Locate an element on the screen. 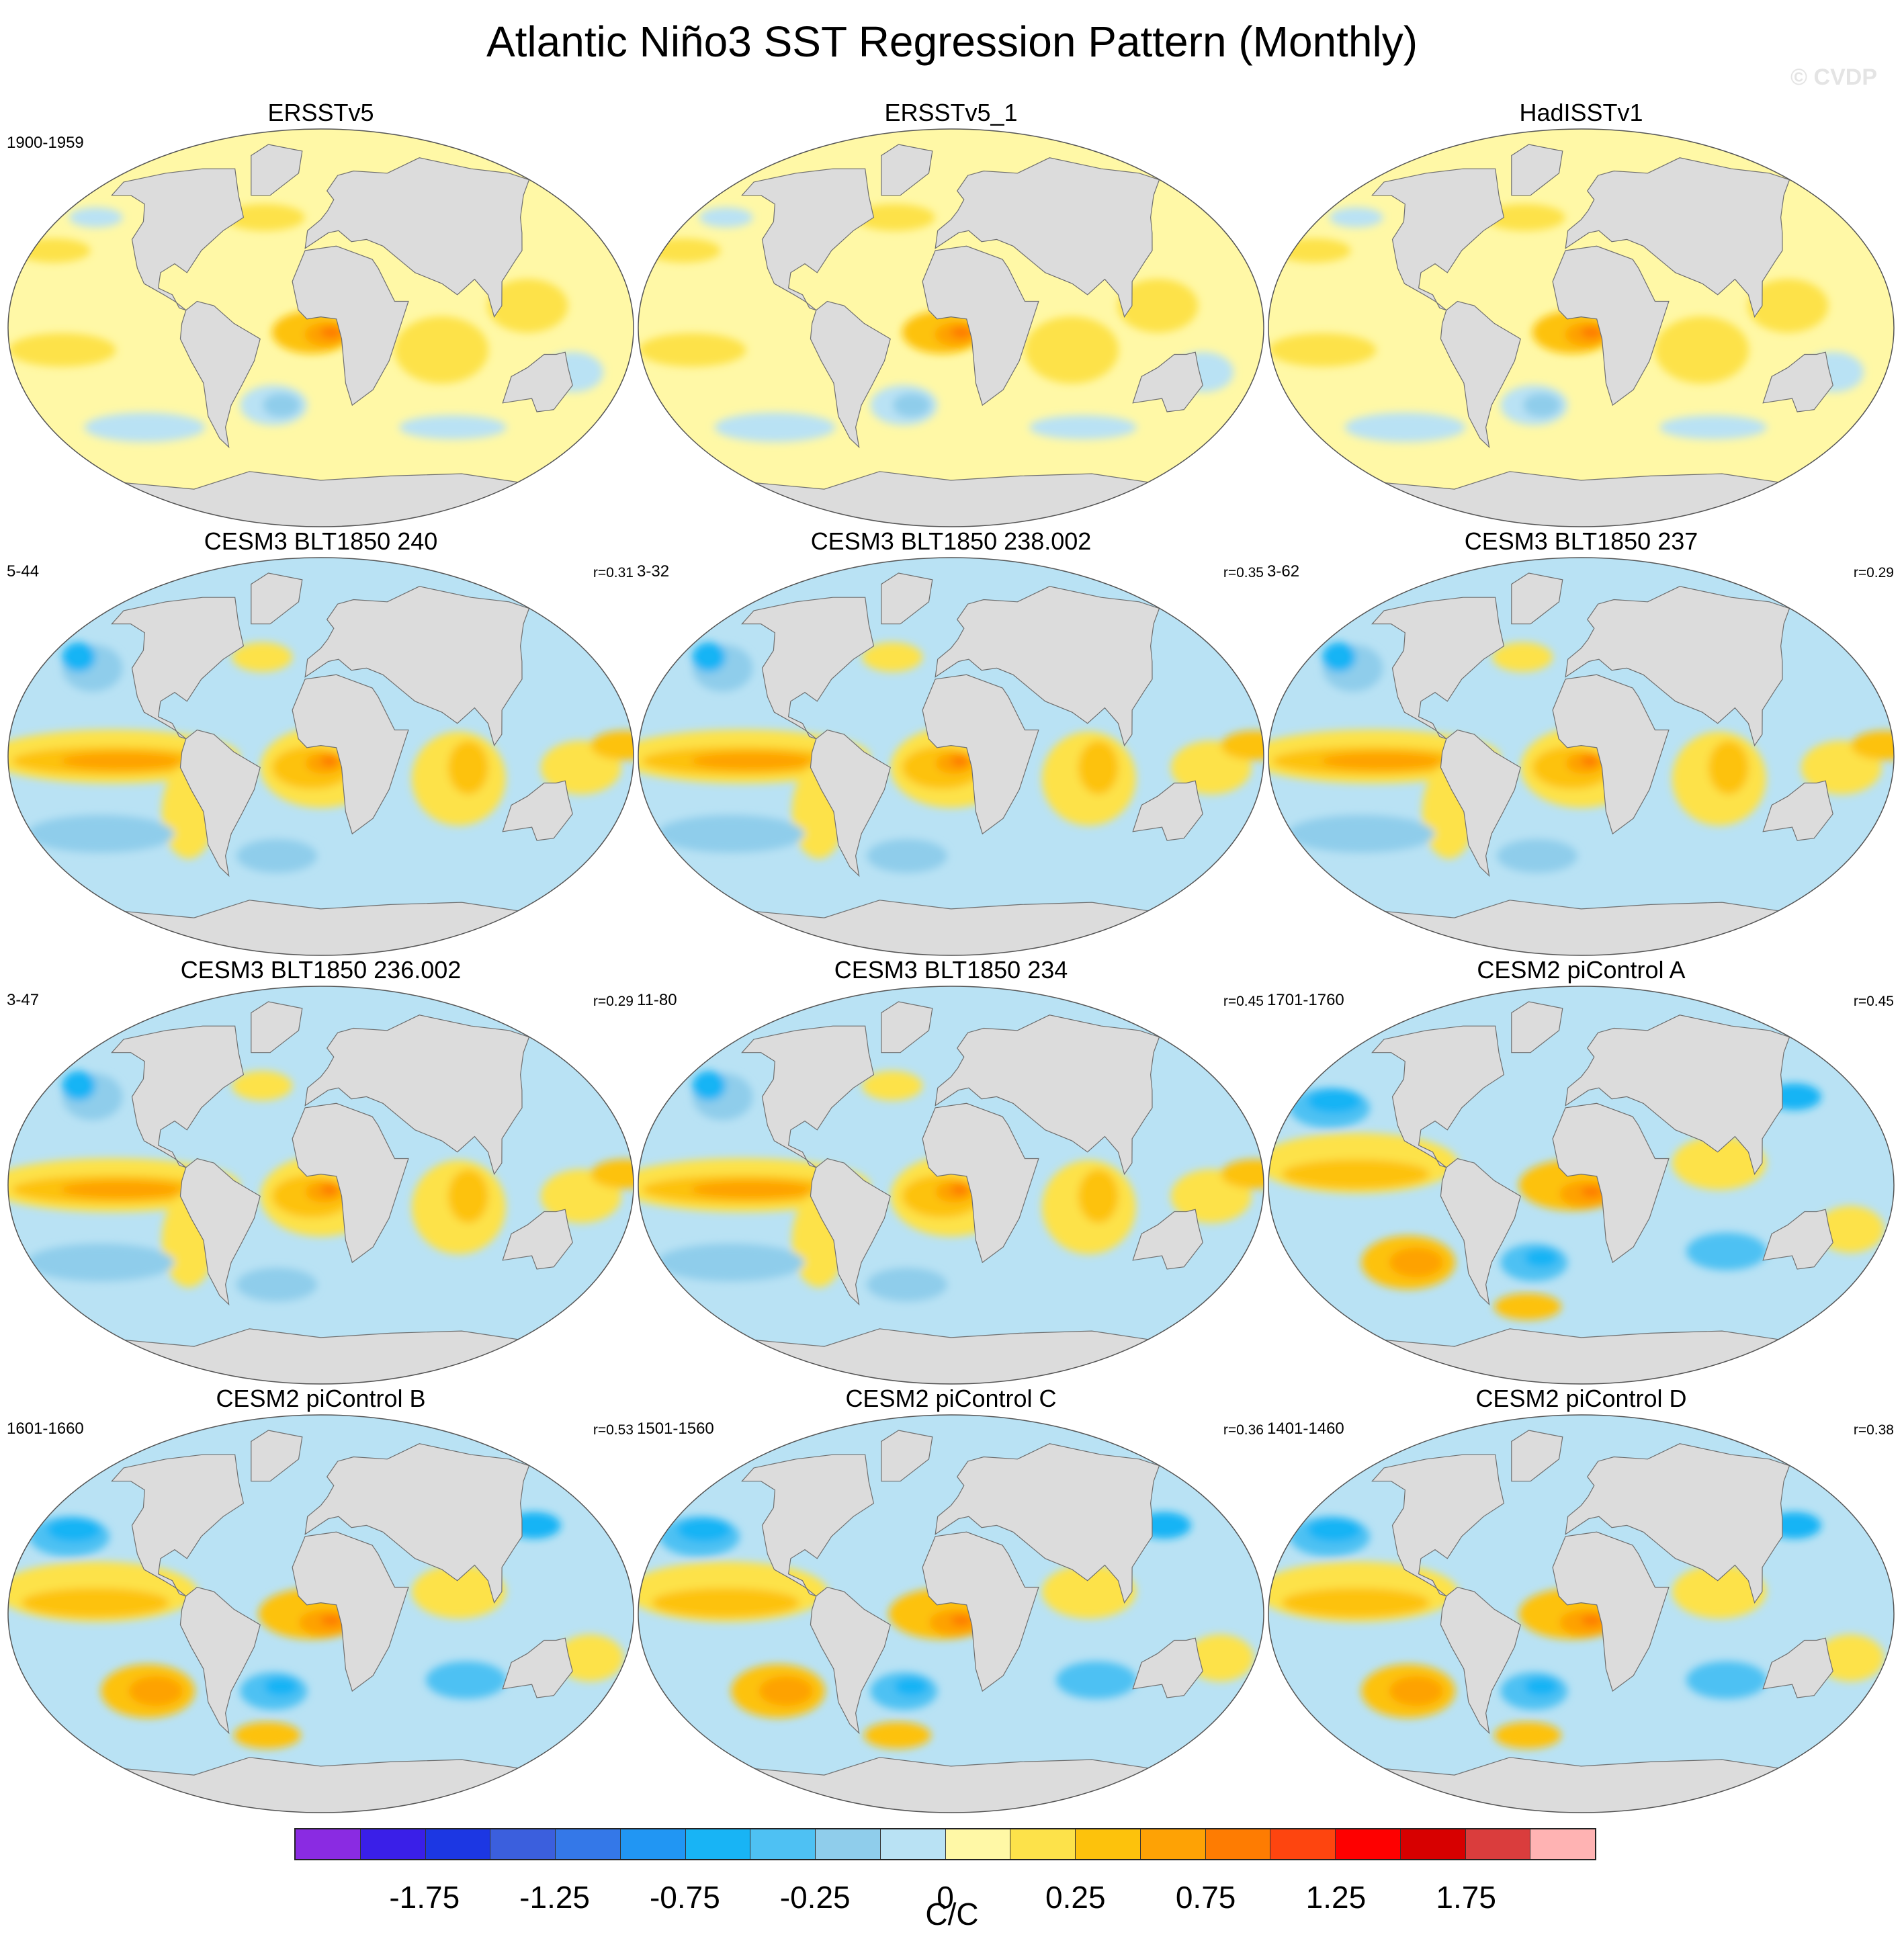 Image resolution: width=1904 pixels, height=1949 pixels. panel-title: CESM2 piControl C is located at coordinates (951, 1398).